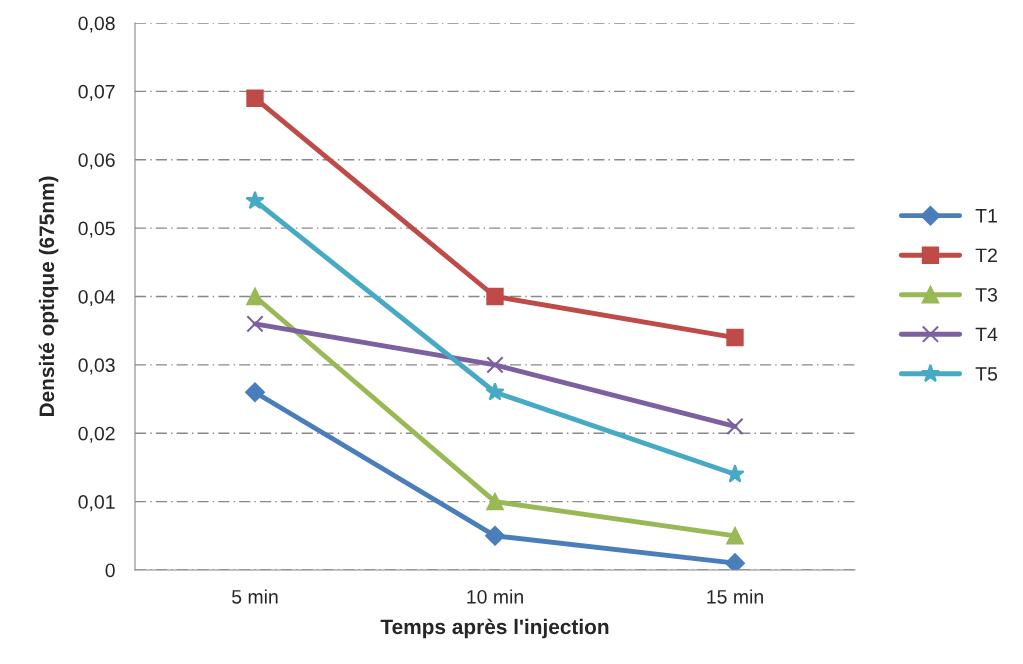 The image size is (1023, 664). I want to click on y-tick-label: 0,03, so click(96, 366).